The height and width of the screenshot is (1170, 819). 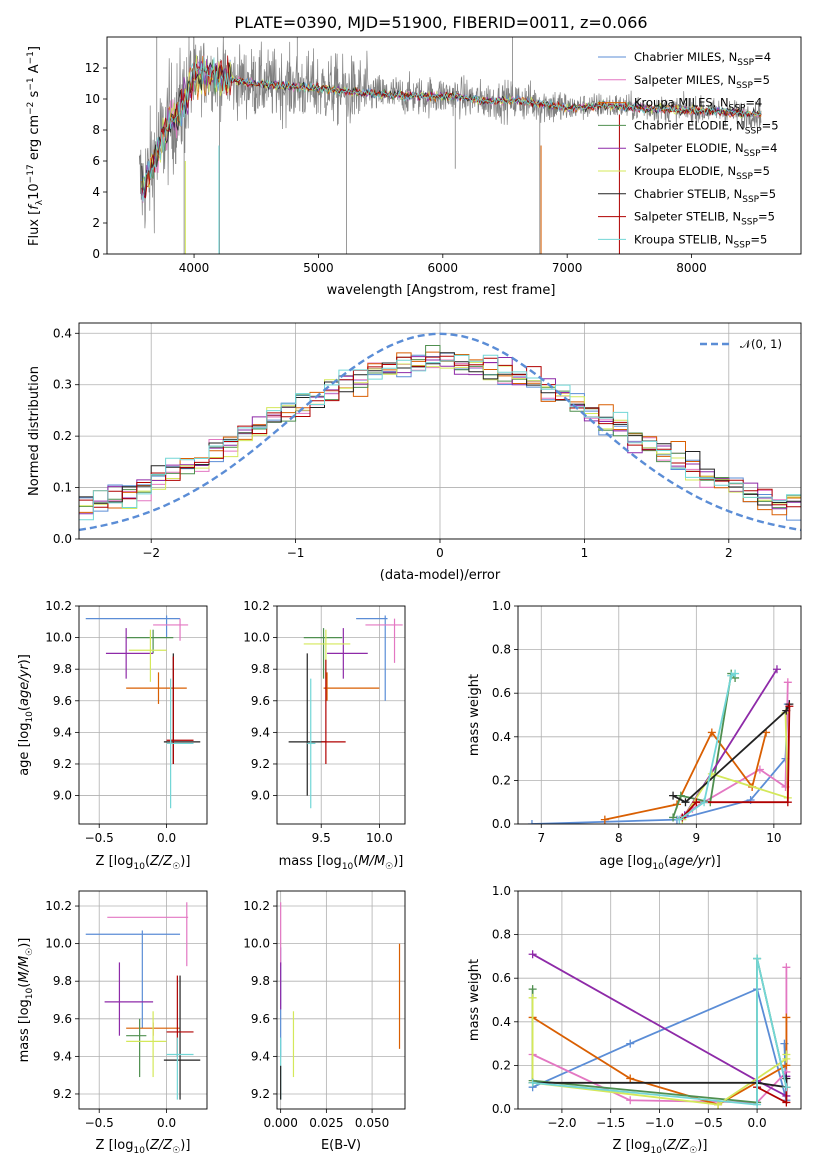 I want to click on y-tick-label: 9.0, so click(x=62, y=796).